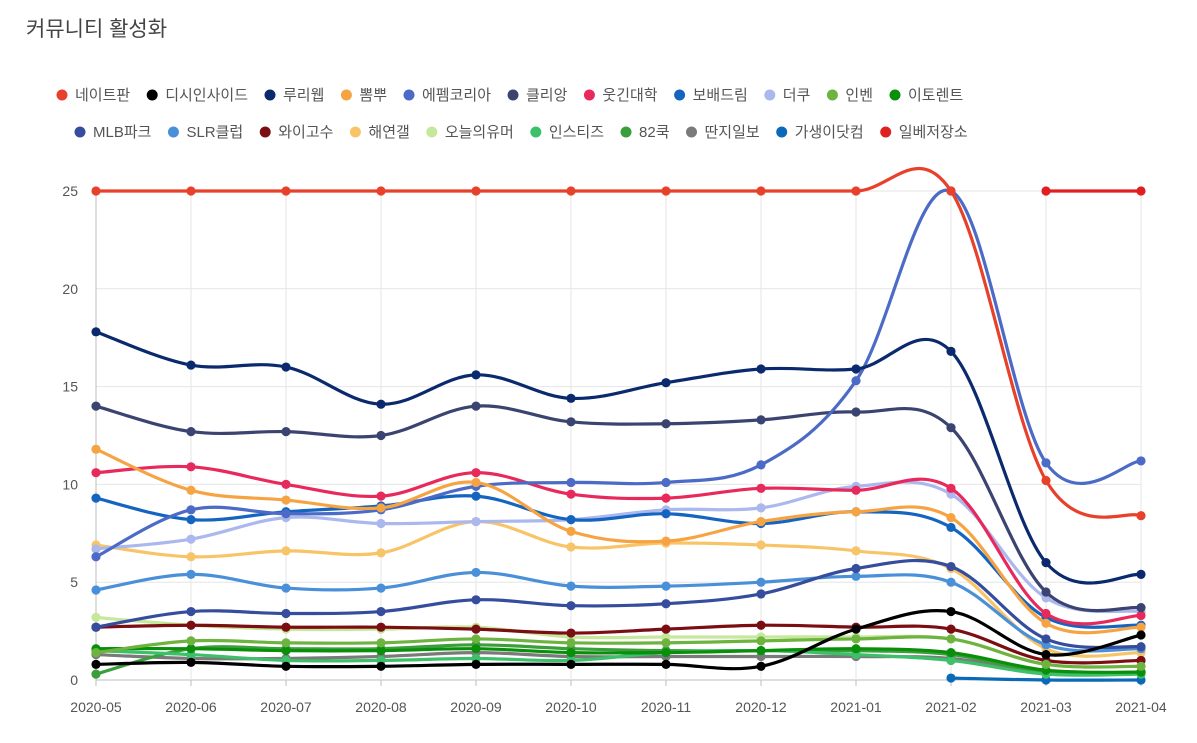  What do you see at coordinates (567, 132) in the screenshot?
I see `legend-item: 인스티즈` at bounding box center [567, 132].